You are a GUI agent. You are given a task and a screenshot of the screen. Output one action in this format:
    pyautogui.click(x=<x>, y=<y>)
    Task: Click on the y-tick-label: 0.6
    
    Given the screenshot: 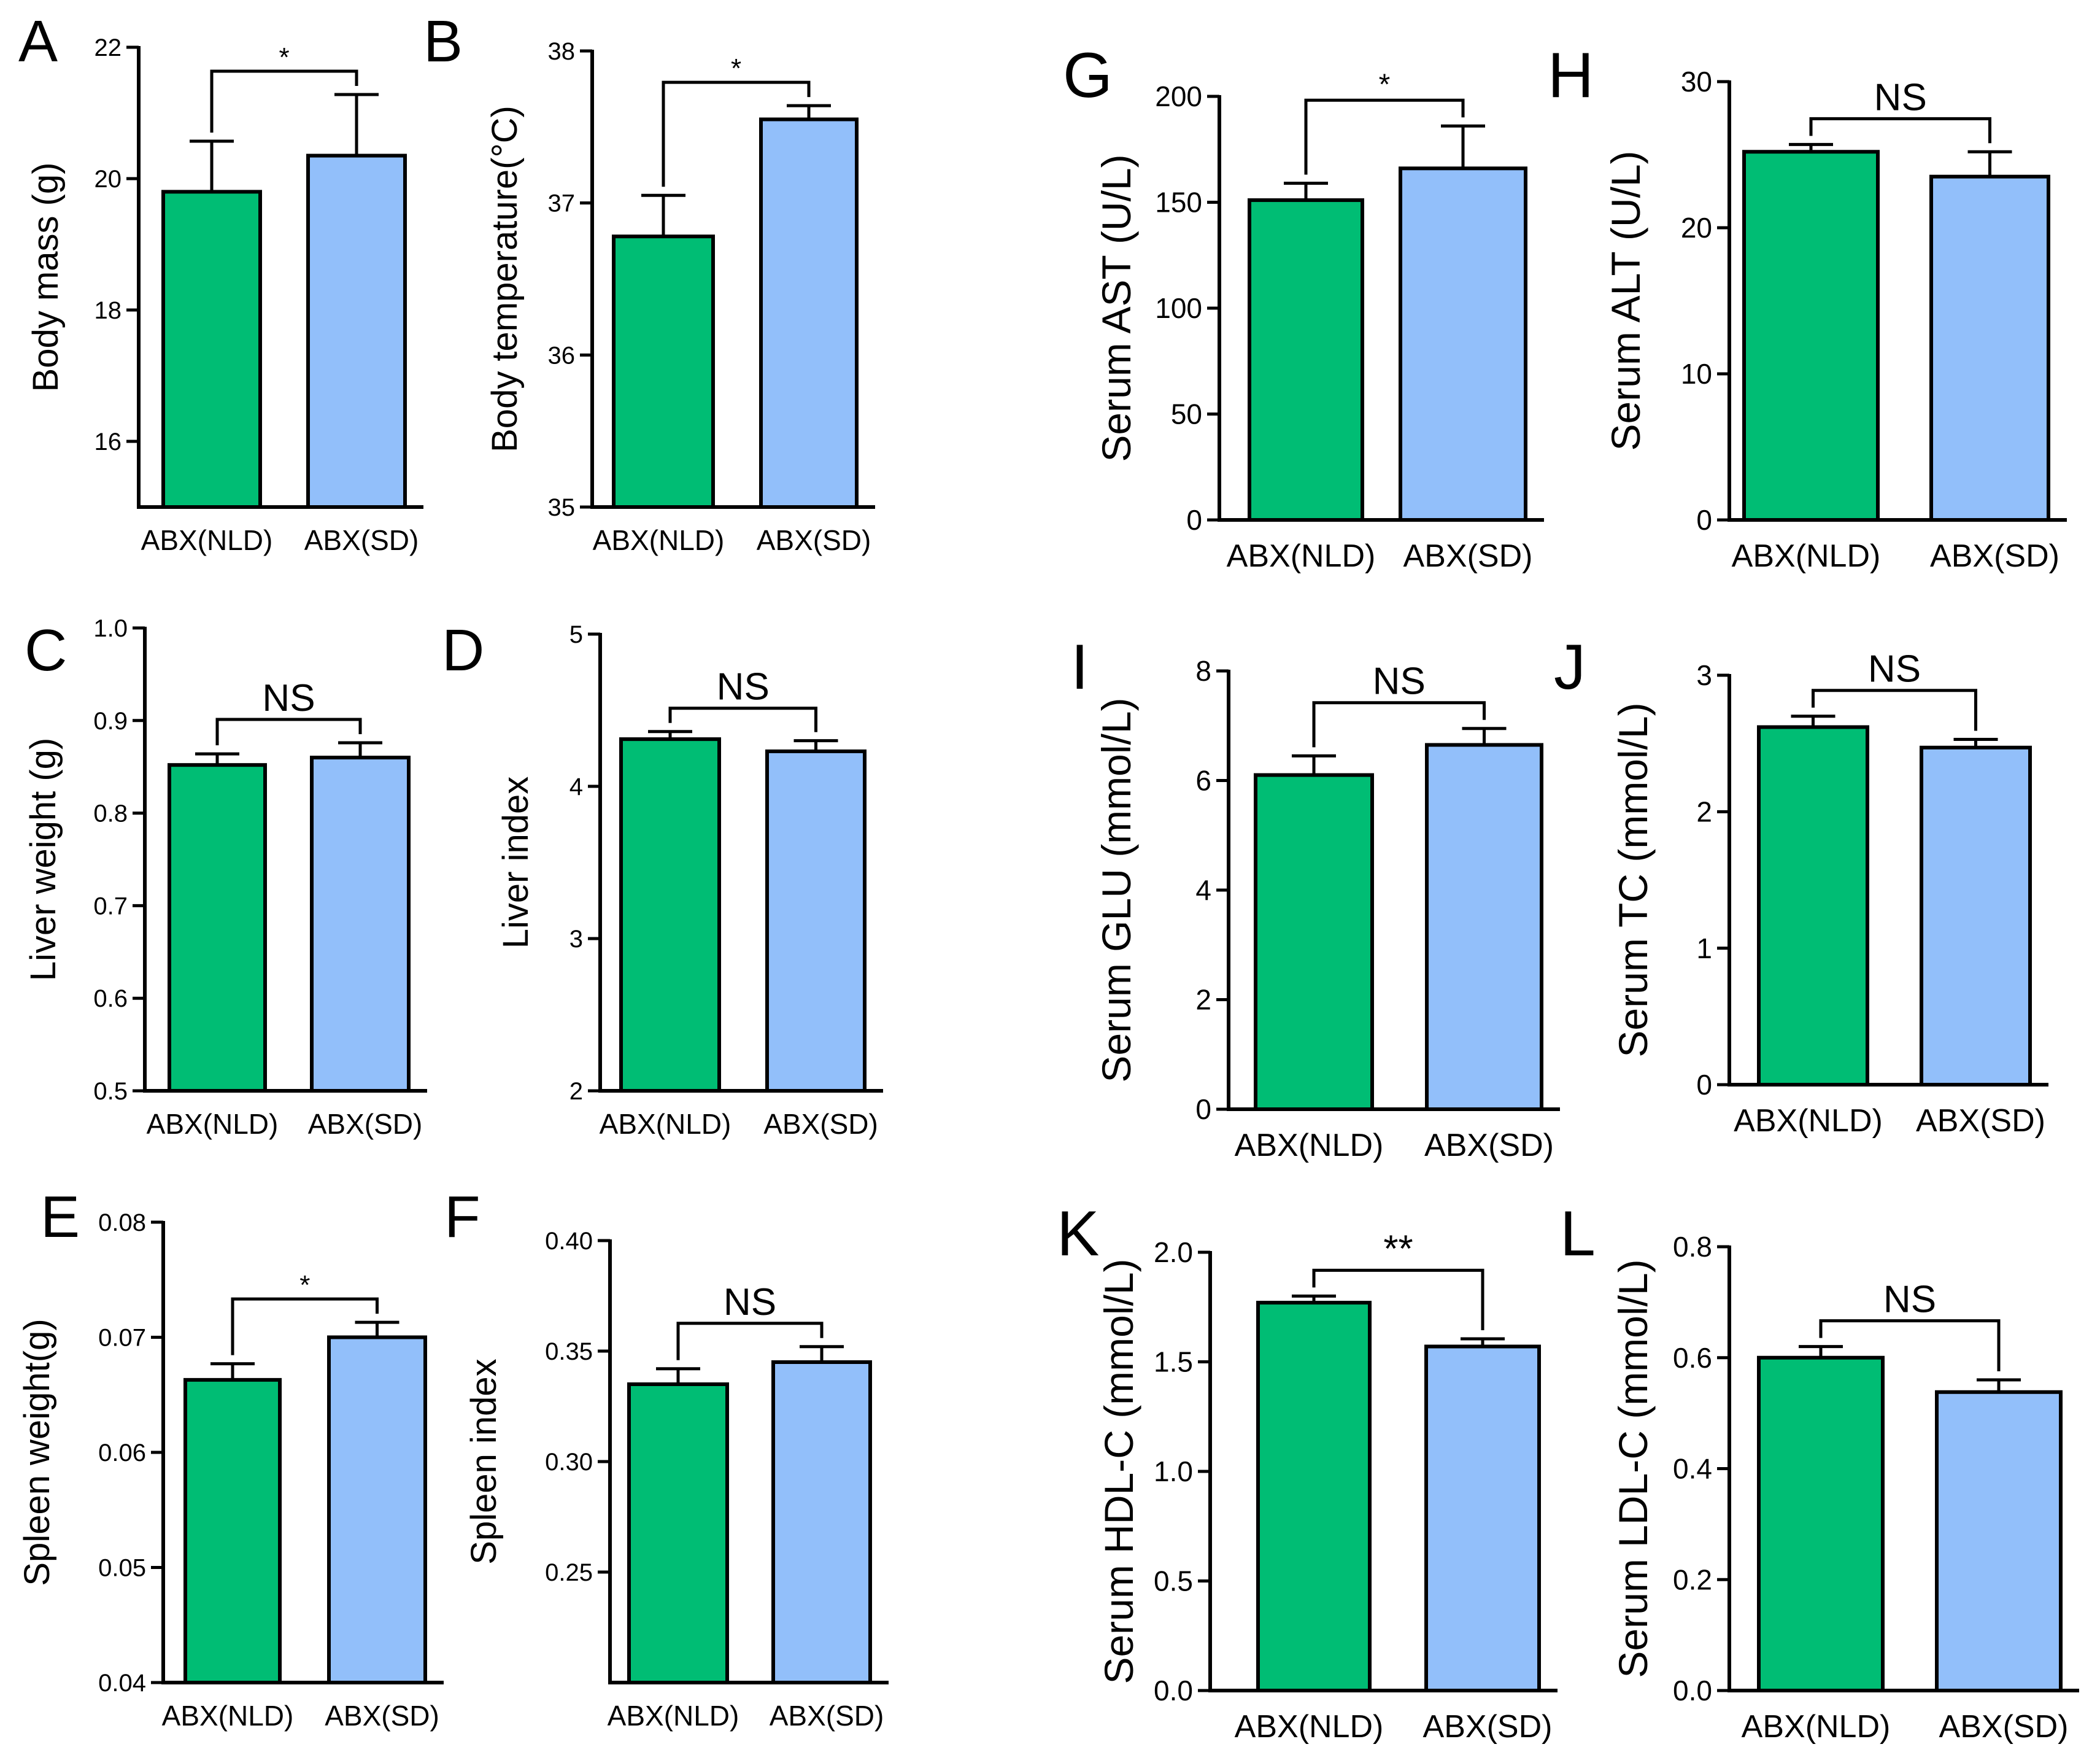 What is the action you would take?
    pyautogui.click(x=1692, y=1358)
    